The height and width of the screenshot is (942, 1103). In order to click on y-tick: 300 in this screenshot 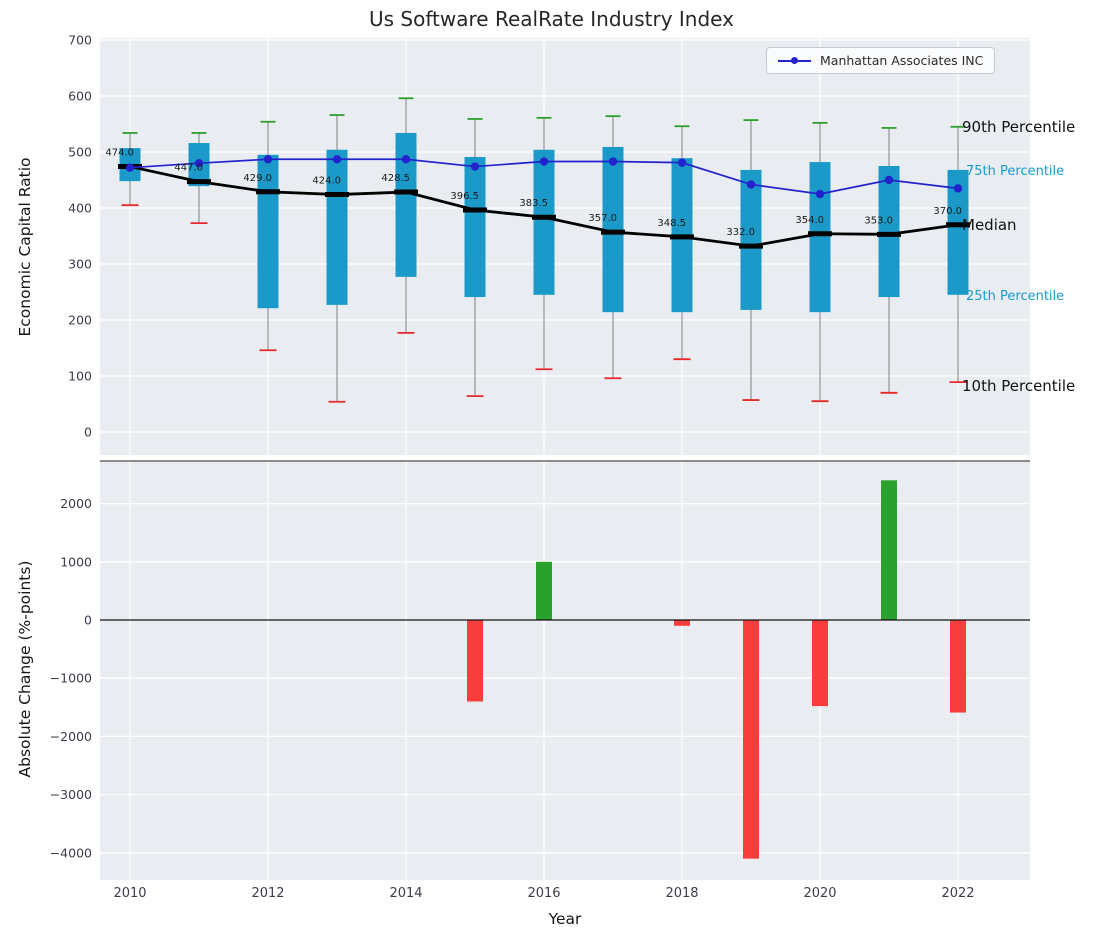, I will do `click(80, 264)`.